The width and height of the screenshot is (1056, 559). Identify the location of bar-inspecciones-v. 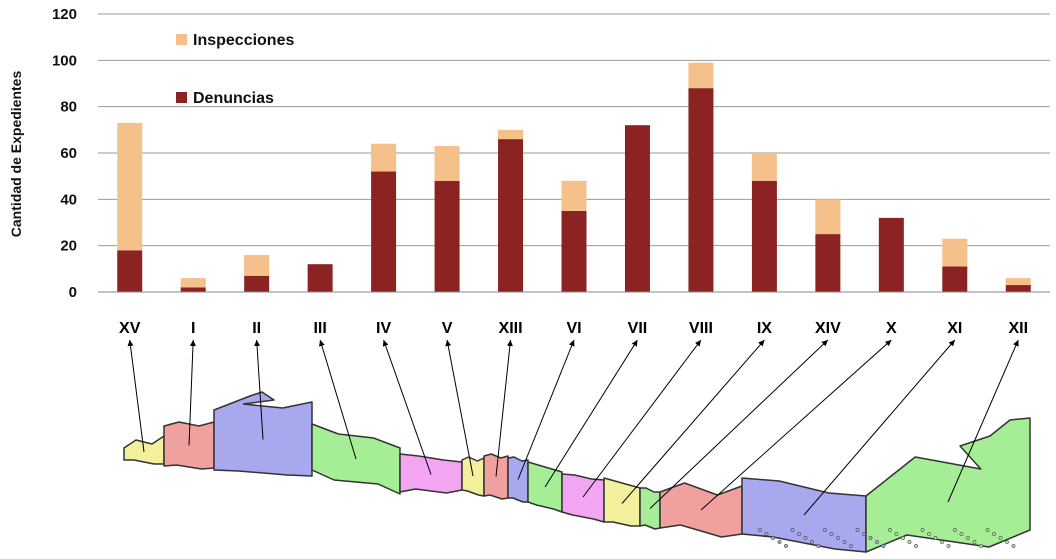
(447, 163).